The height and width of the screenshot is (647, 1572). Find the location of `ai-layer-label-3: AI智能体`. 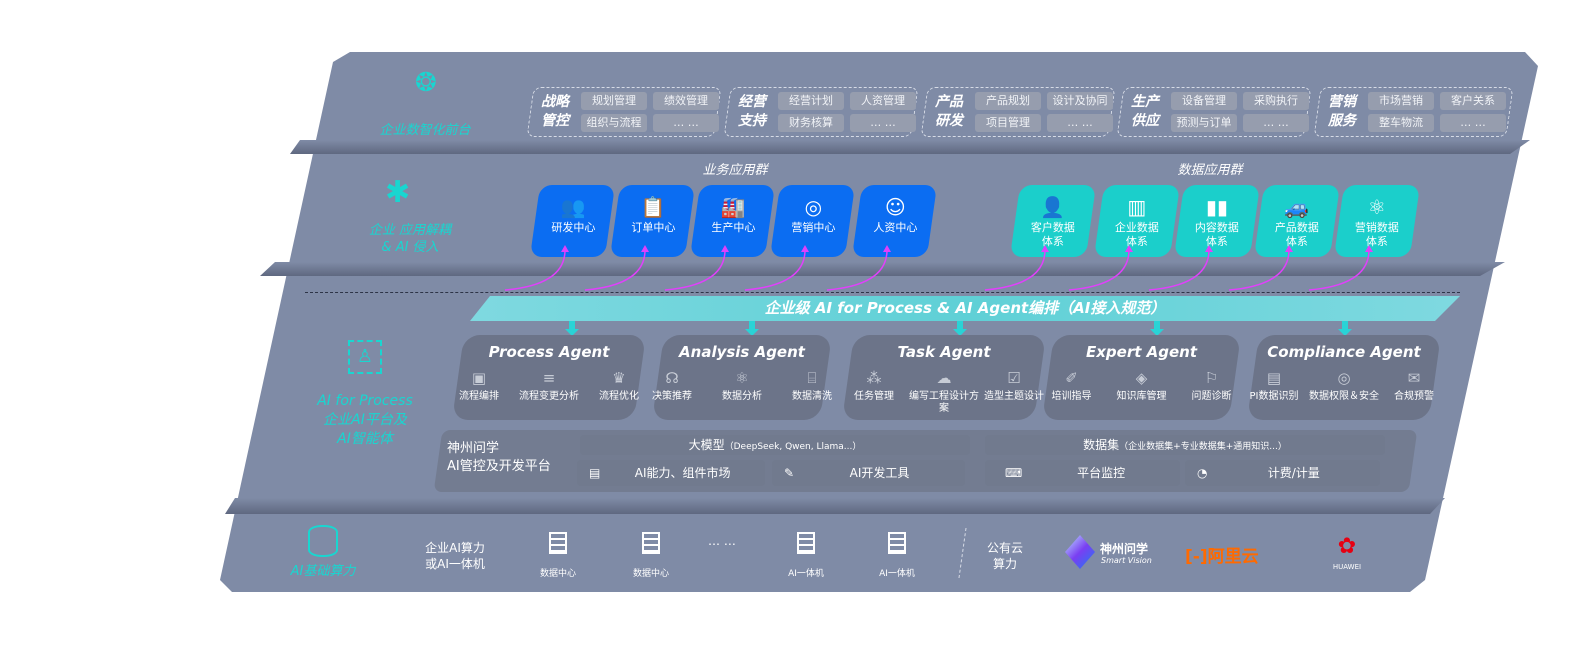

ai-layer-label-3: AI智能体 is located at coordinates (365, 439).